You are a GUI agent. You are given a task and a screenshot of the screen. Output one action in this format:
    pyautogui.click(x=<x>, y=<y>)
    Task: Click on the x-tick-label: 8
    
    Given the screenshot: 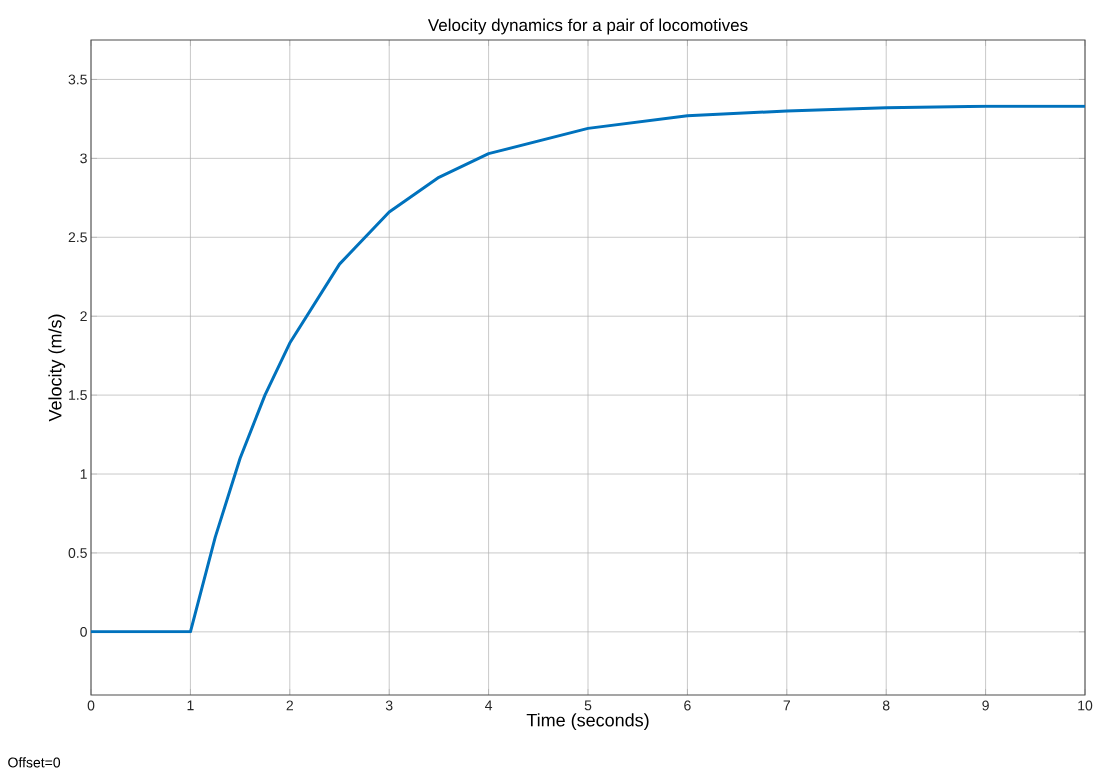 What is the action you would take?
    pyautogui.click(x=886, y=705)
    